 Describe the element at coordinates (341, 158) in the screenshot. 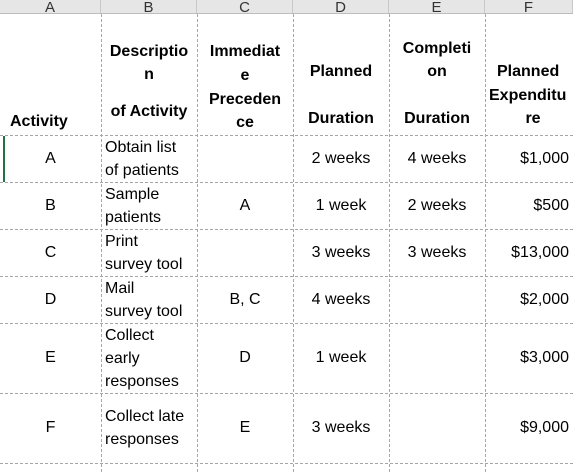

I see `cell-planned-duration: 2 weeks` at that location.